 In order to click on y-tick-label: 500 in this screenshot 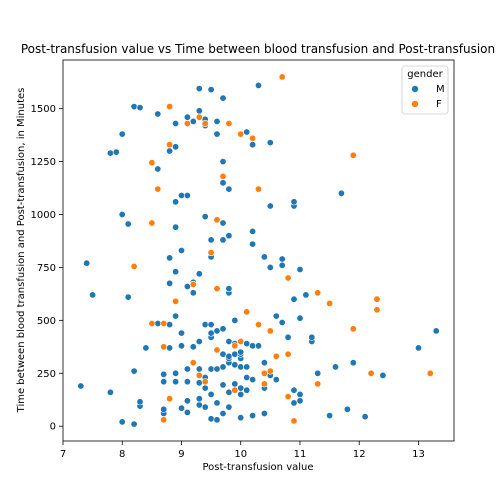, I will do `click(46, 321)`.